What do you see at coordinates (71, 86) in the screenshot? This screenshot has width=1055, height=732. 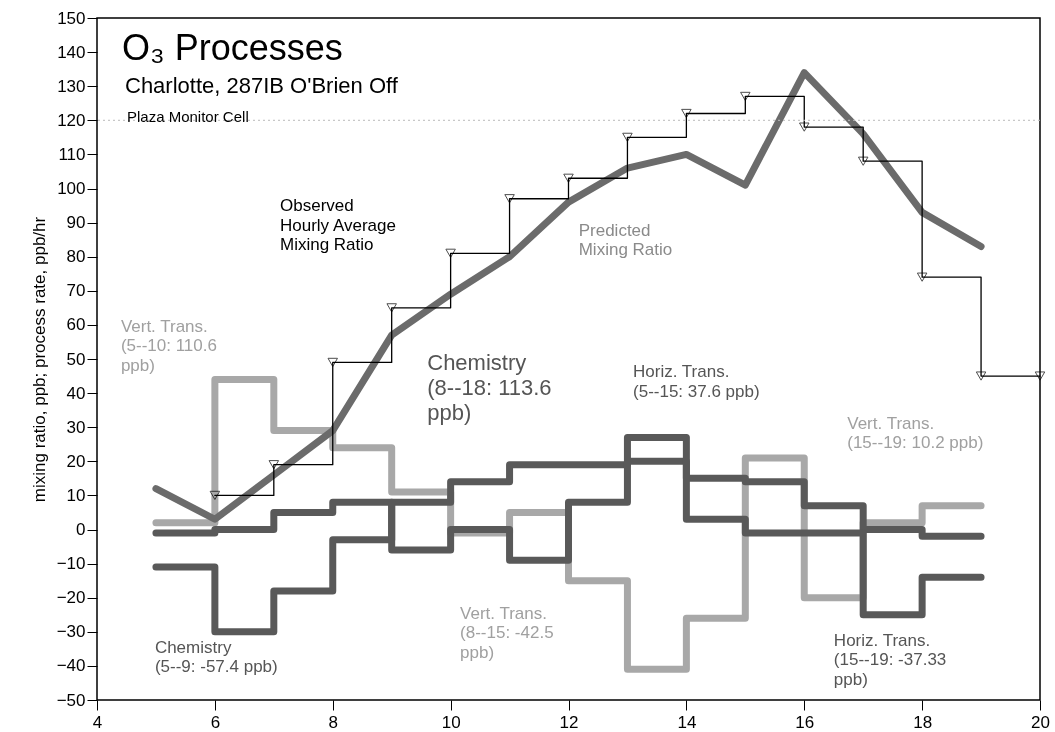 I see `y-tick-label: 130` at bounding box center [71, 86].